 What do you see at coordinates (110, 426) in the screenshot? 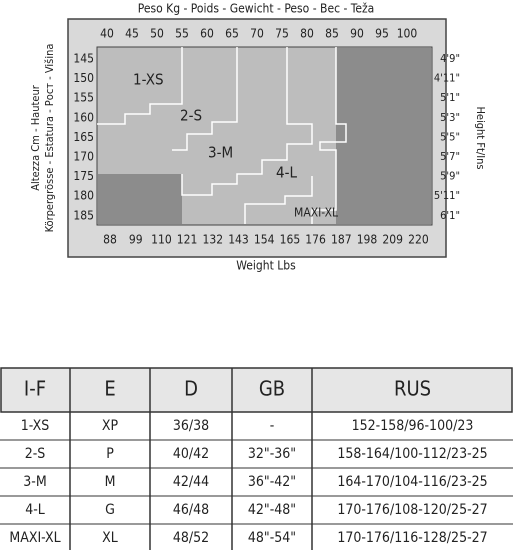
I see `table-cell: XP` at bounding box center [110, 426].